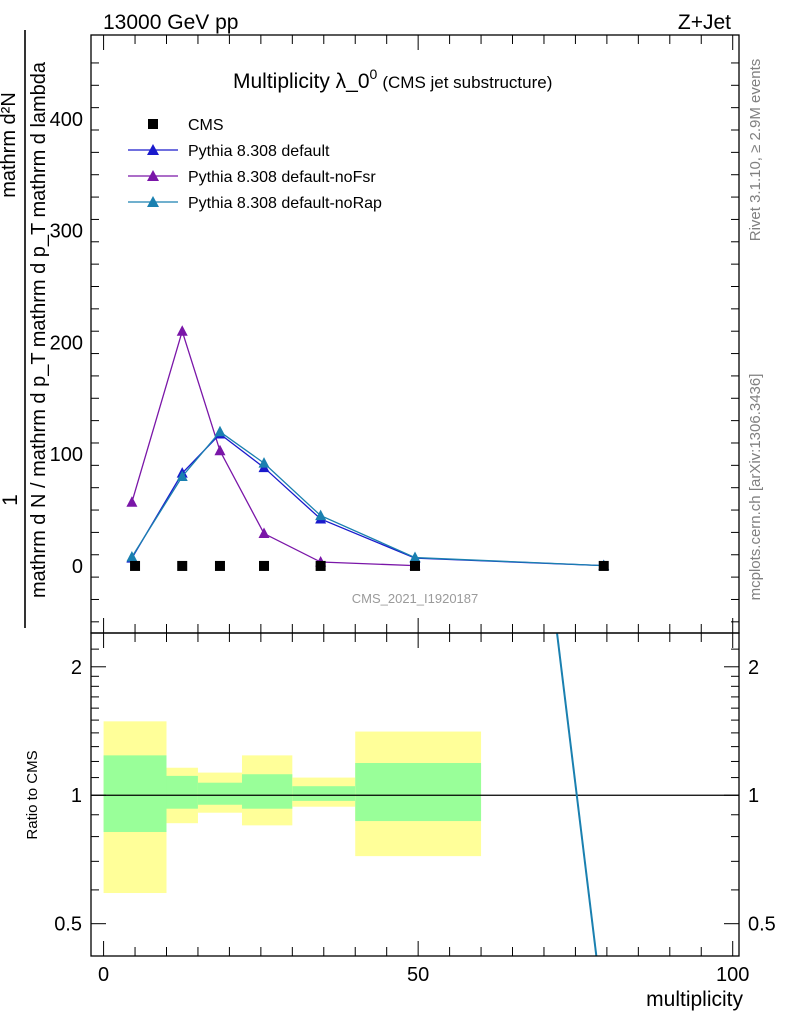 This screenshot has width=786, height=1024. I want to click on legend-marker-nofsr, so click(153, 175).